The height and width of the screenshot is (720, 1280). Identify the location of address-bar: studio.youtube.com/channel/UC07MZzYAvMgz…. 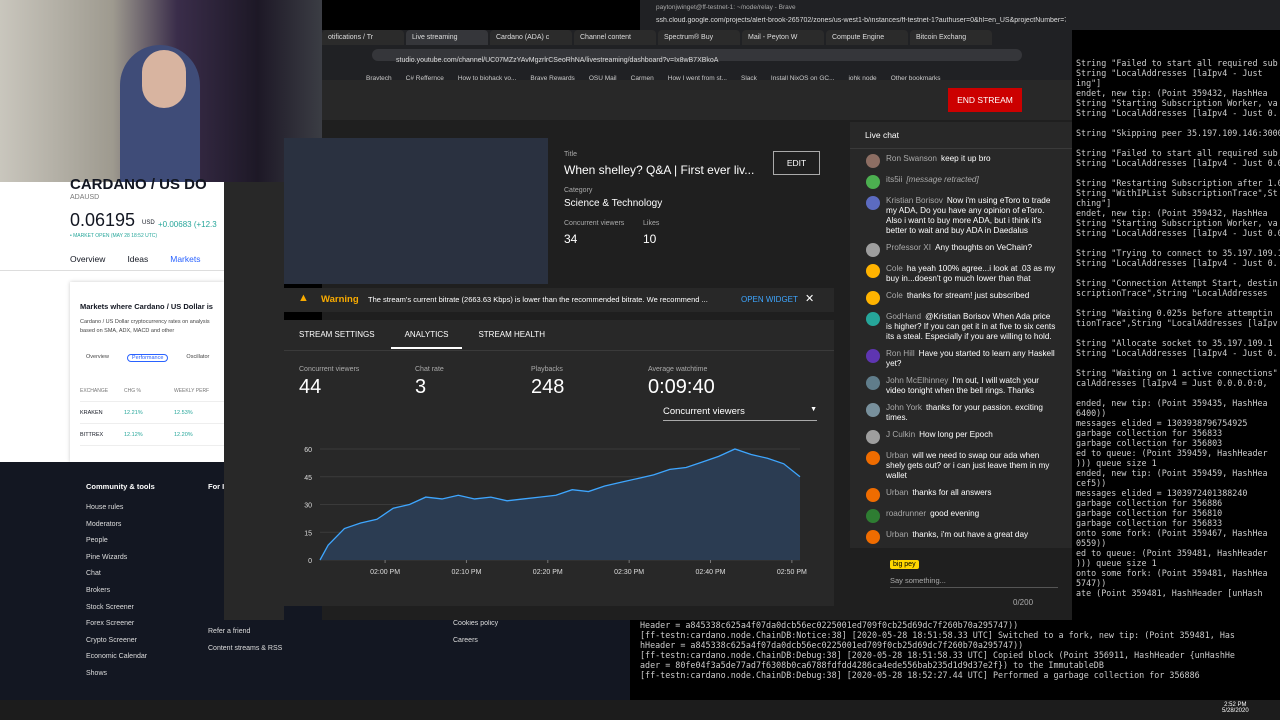
(697, 56).